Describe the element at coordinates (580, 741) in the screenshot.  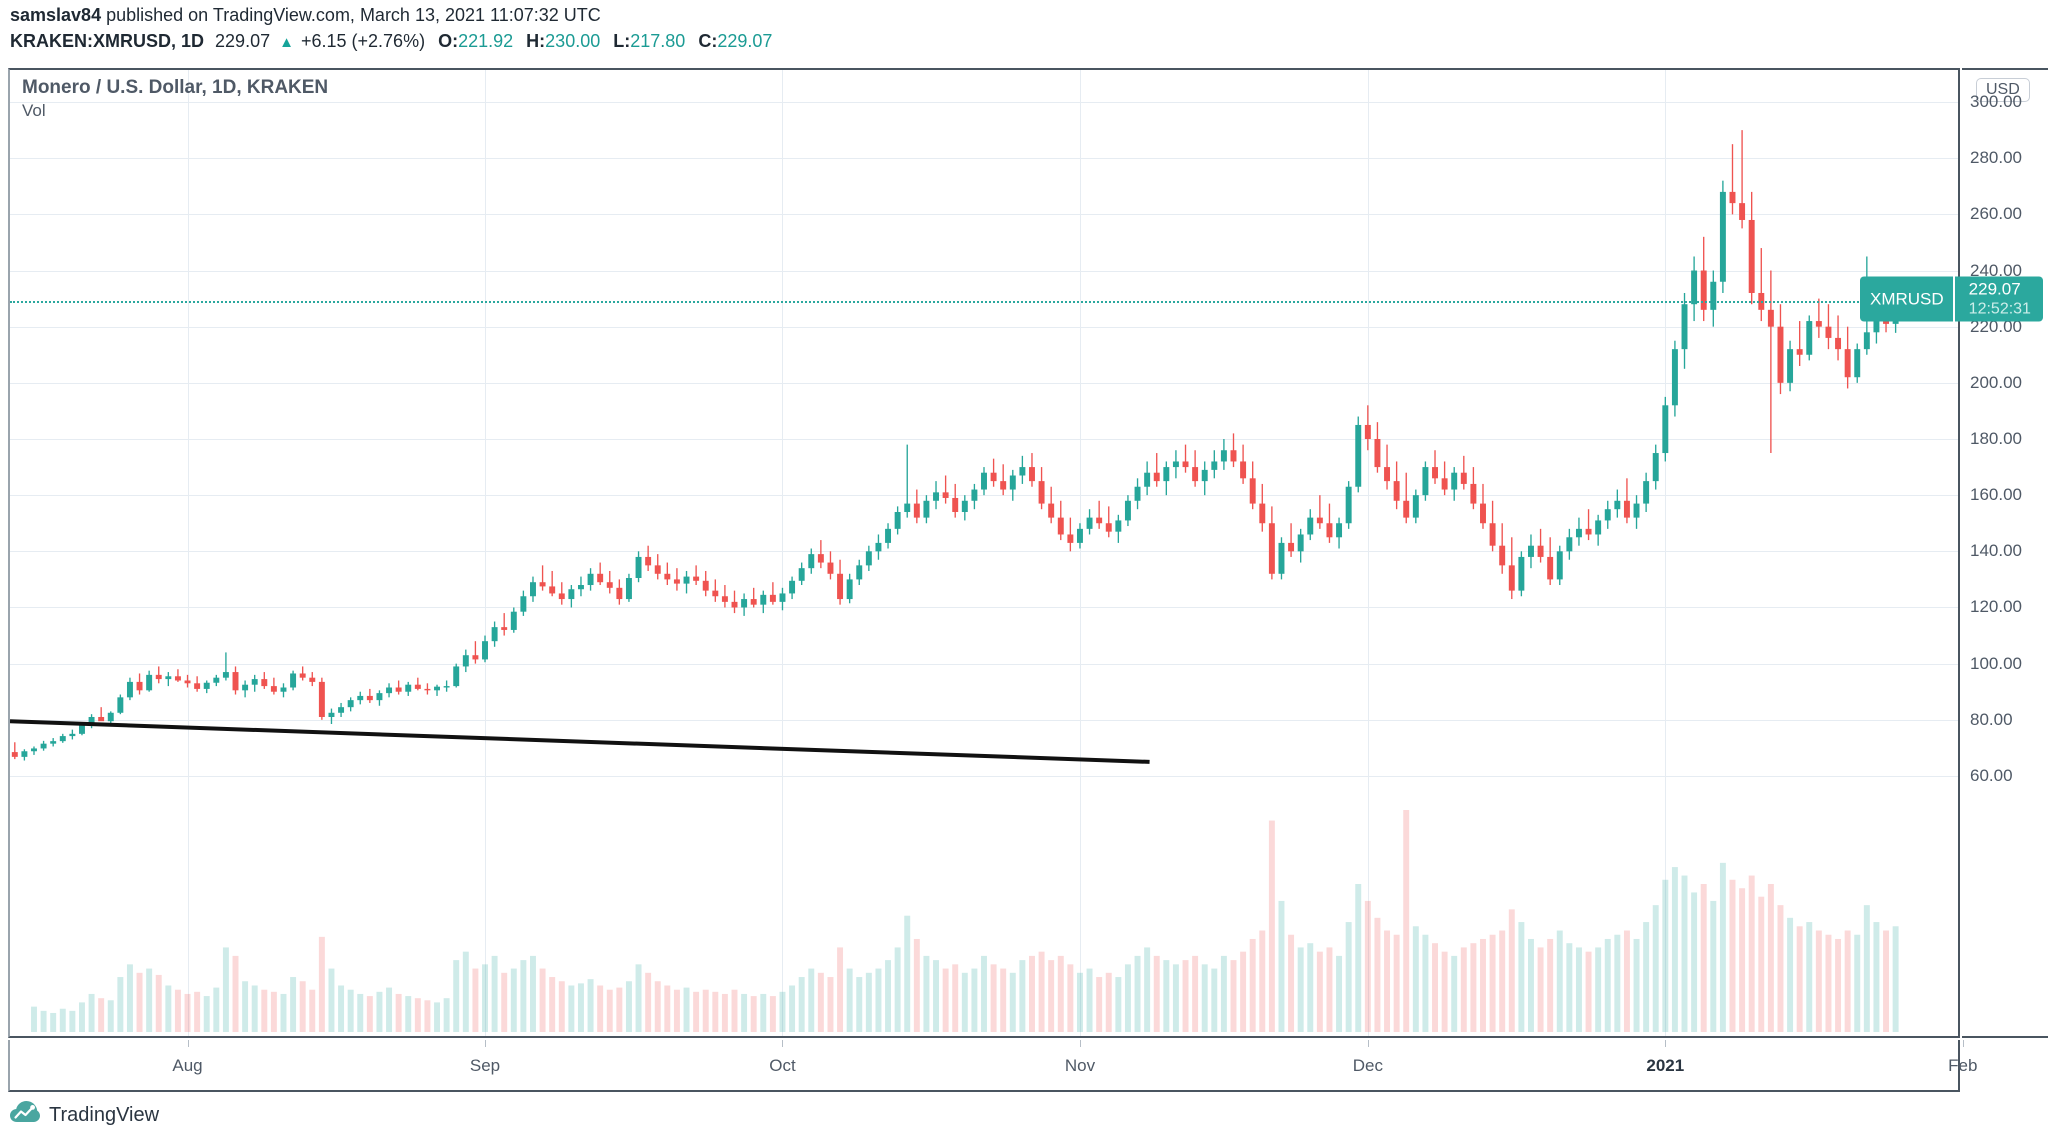
I see `descending-trendline` at that location.